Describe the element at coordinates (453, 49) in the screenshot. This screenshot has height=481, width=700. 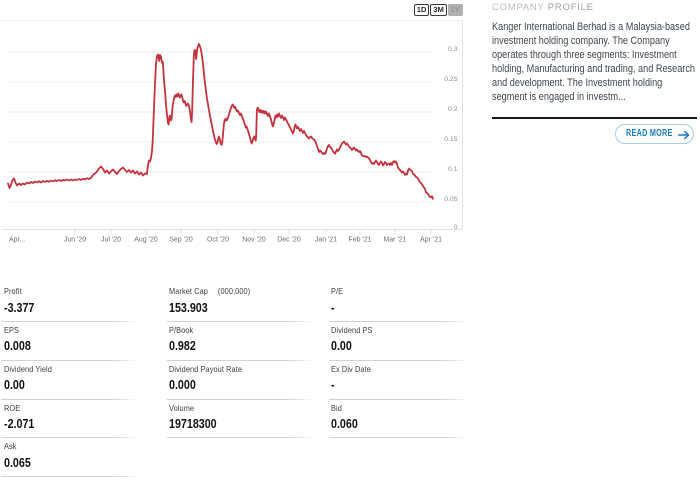
I see `svg-text: 0.3` at that location.